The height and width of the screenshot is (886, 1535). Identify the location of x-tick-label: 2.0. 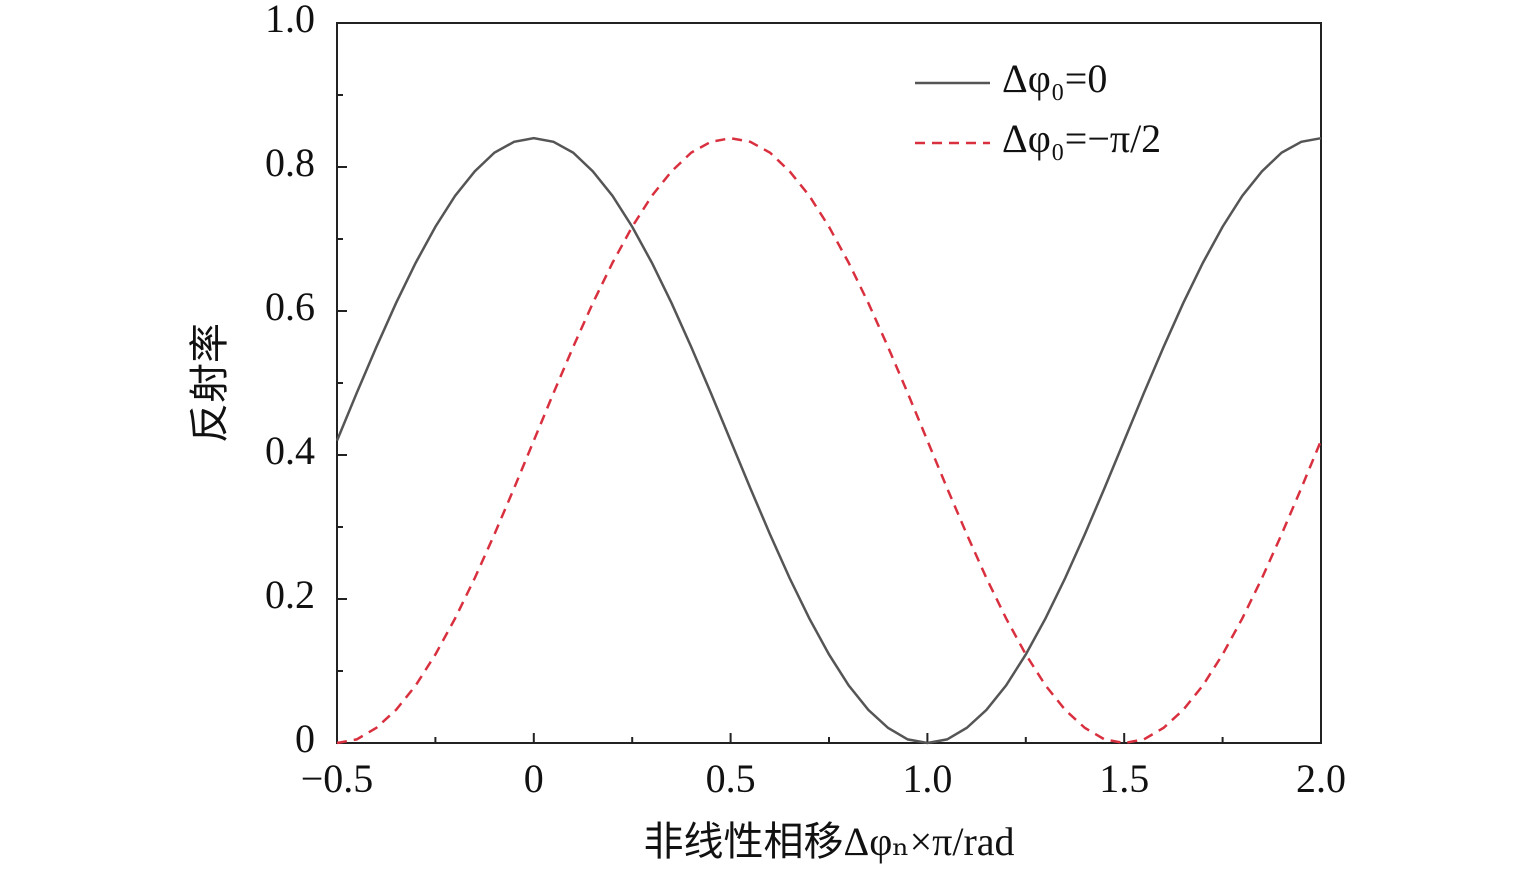
(1321, 778).